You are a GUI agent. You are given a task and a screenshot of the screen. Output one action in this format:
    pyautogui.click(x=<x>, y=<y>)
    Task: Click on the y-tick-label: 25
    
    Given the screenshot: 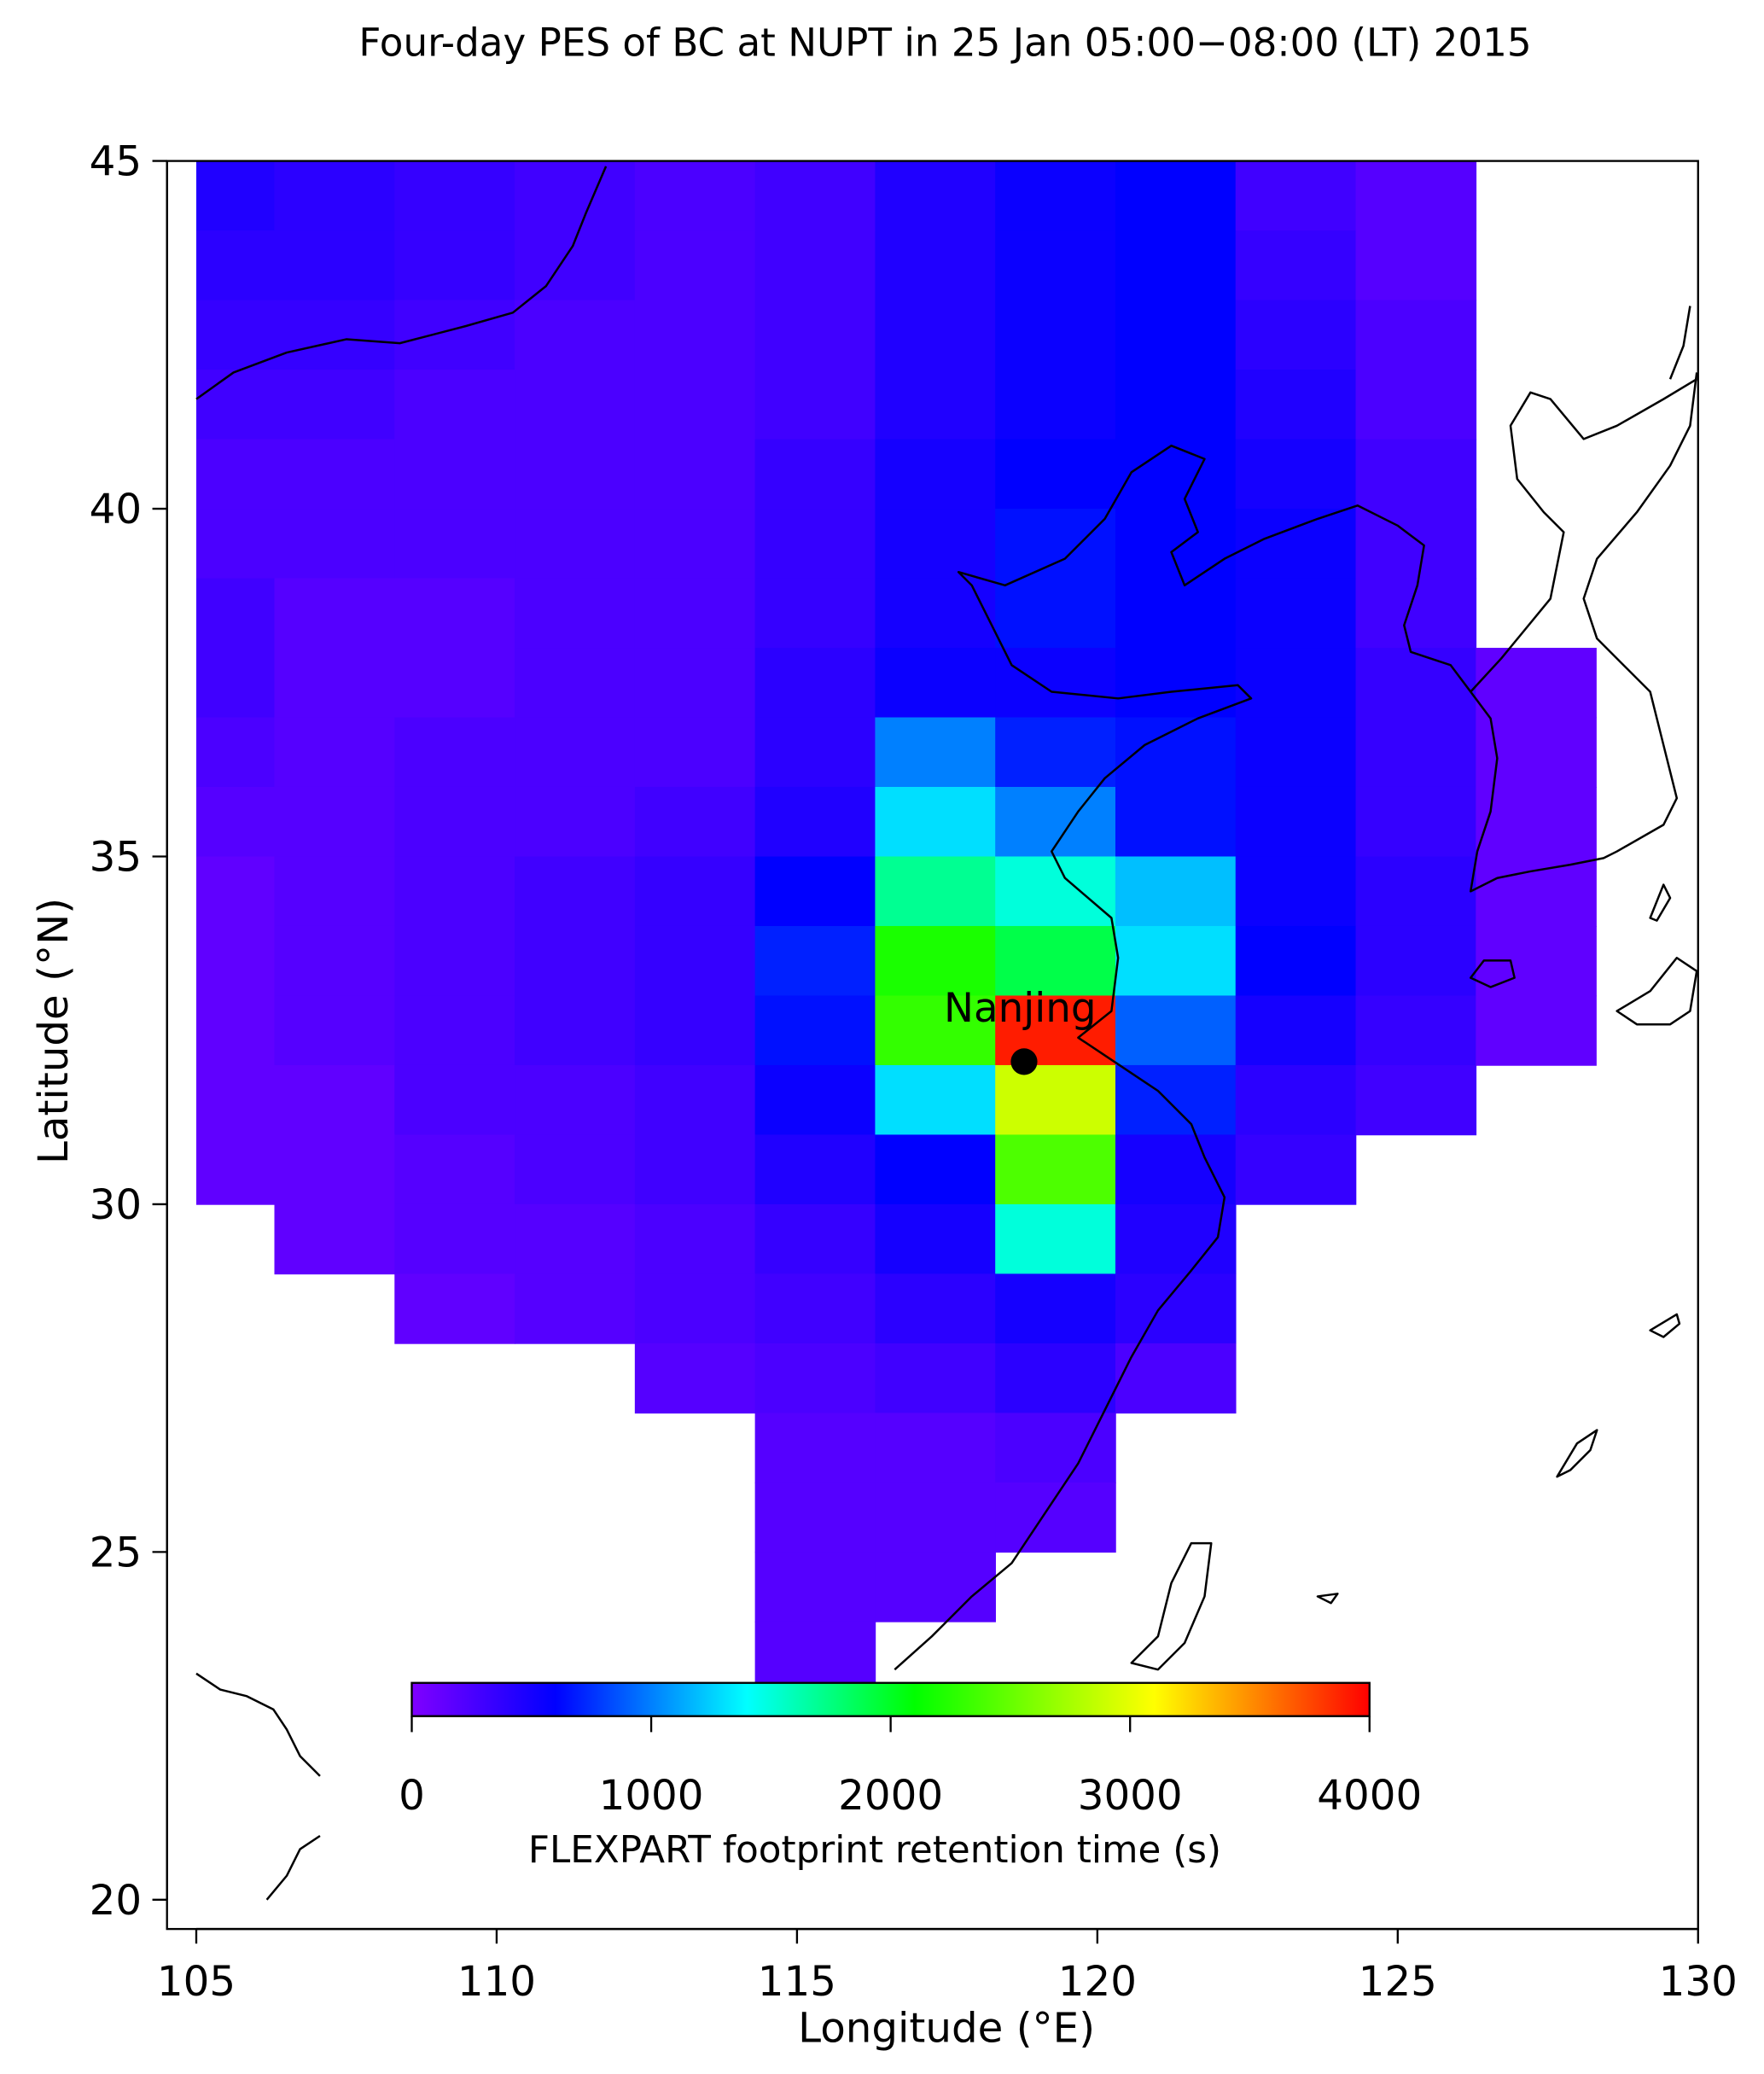 What is the action you would take?
    pyautogui.click(x=116, y=1553)
    